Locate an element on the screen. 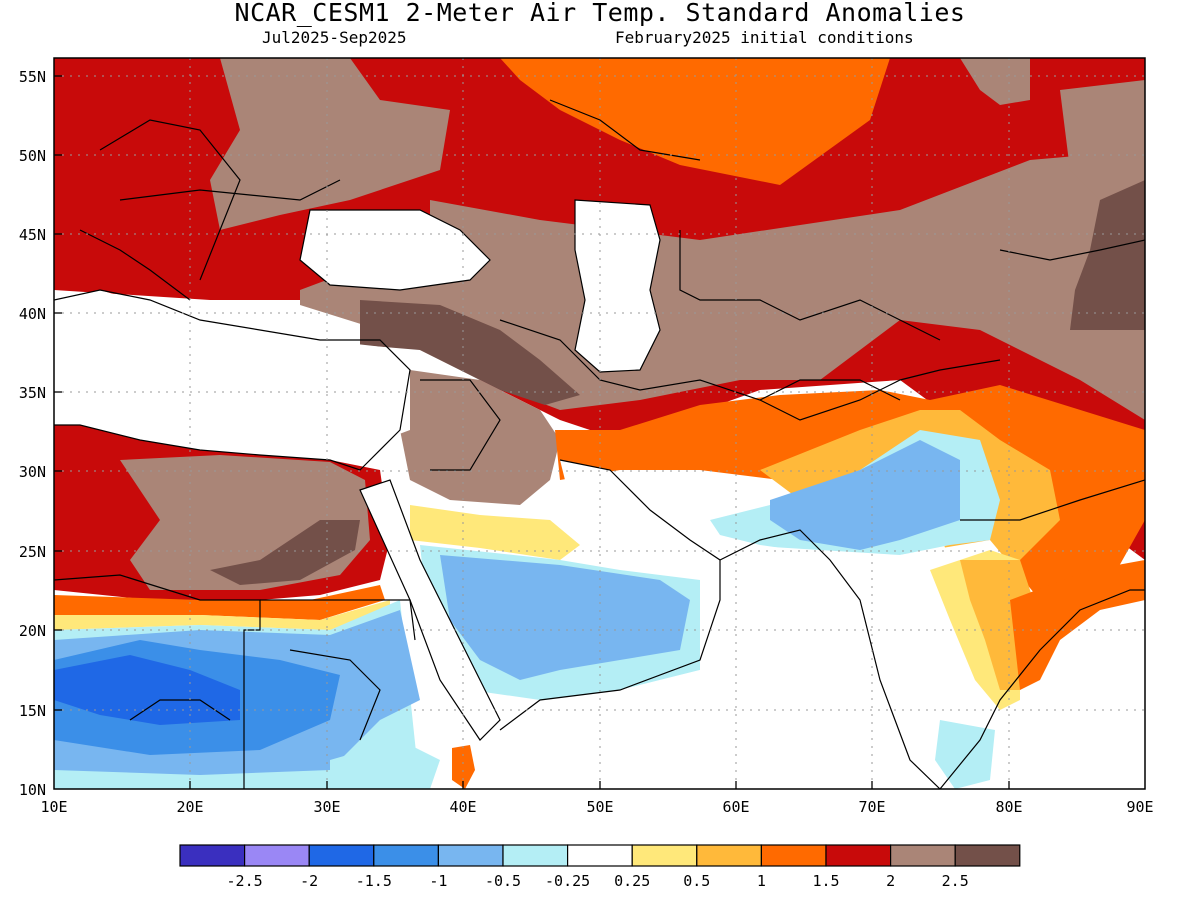 The image size is (1200, 900). legend-label: -0.25 is located at coordinates (567, 881).